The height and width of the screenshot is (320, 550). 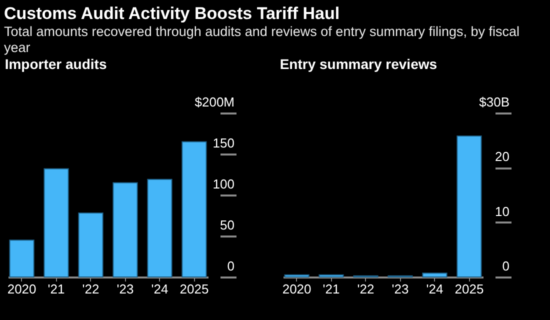 I want to click on y-tick-label: $30B, so click(x=494, y=102).